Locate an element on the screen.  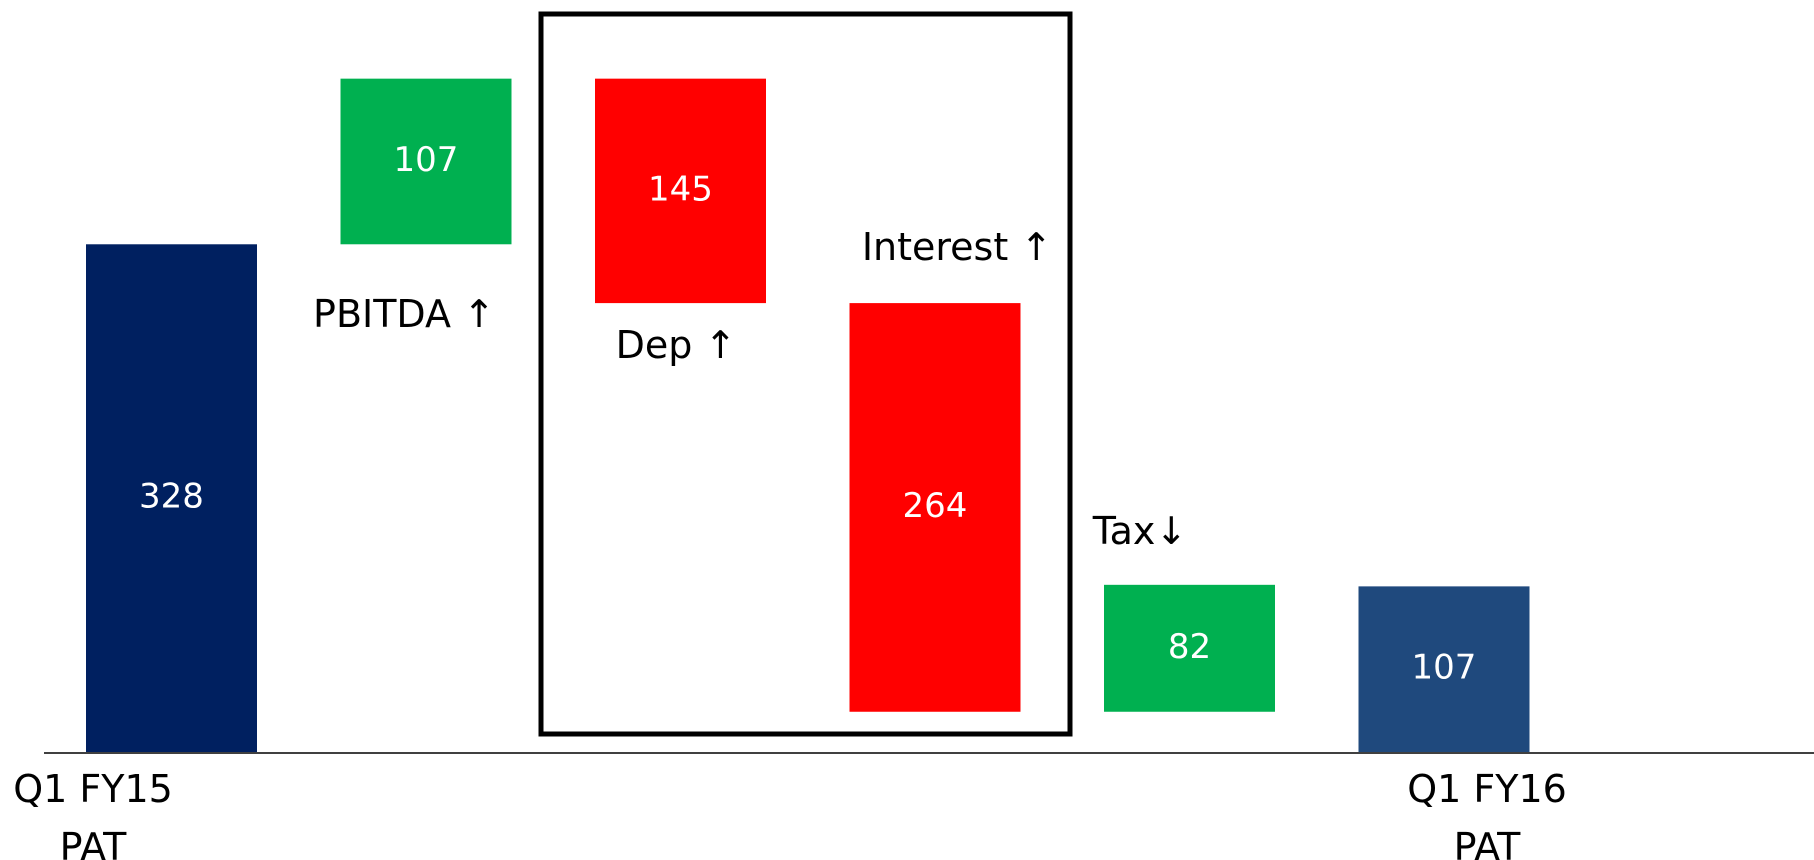
value-label: 264 is located at coordinates (935, 506).